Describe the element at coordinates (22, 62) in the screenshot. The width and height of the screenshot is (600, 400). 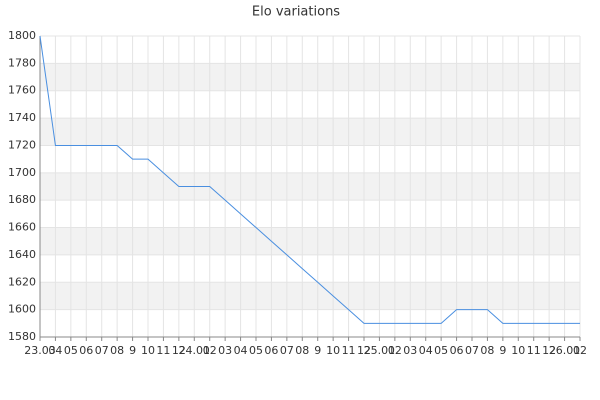
I see `y-tick-label: 1780` at that location.